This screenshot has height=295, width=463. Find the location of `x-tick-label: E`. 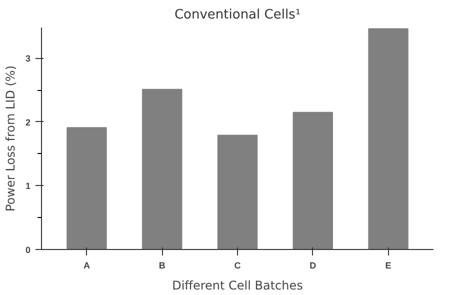

x-tick-label: E is located at coordinates (388, 265).